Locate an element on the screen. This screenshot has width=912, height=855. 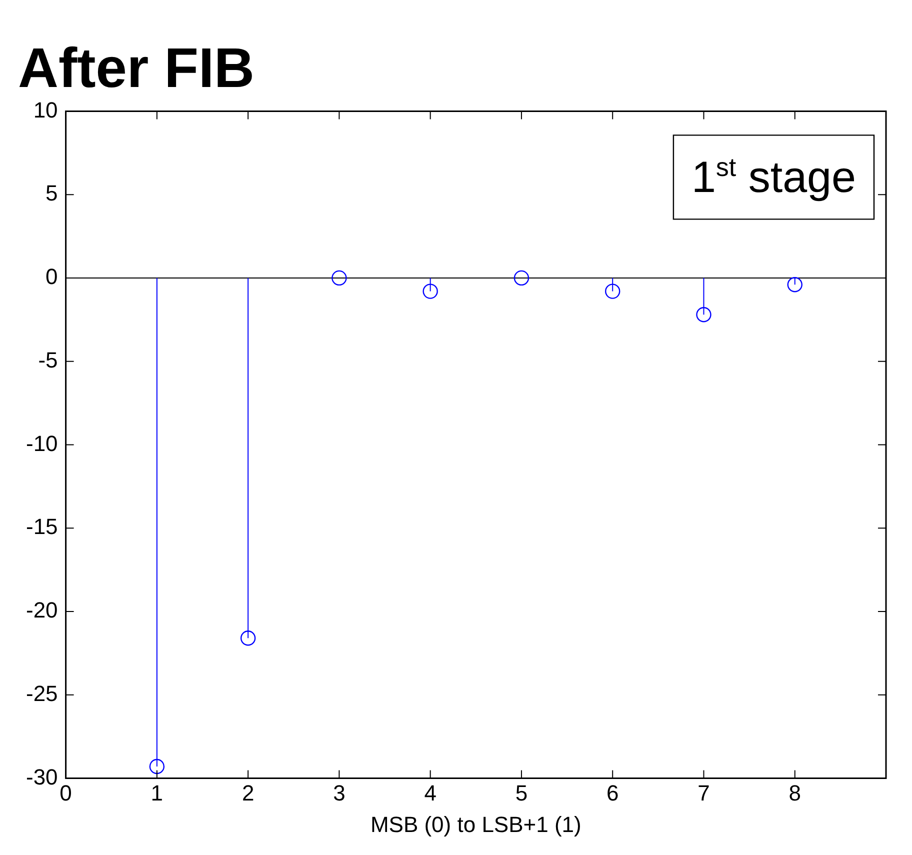
x-axis-title: MSB (0) to LSB+1 (1) is located at coordinates (476, 824).